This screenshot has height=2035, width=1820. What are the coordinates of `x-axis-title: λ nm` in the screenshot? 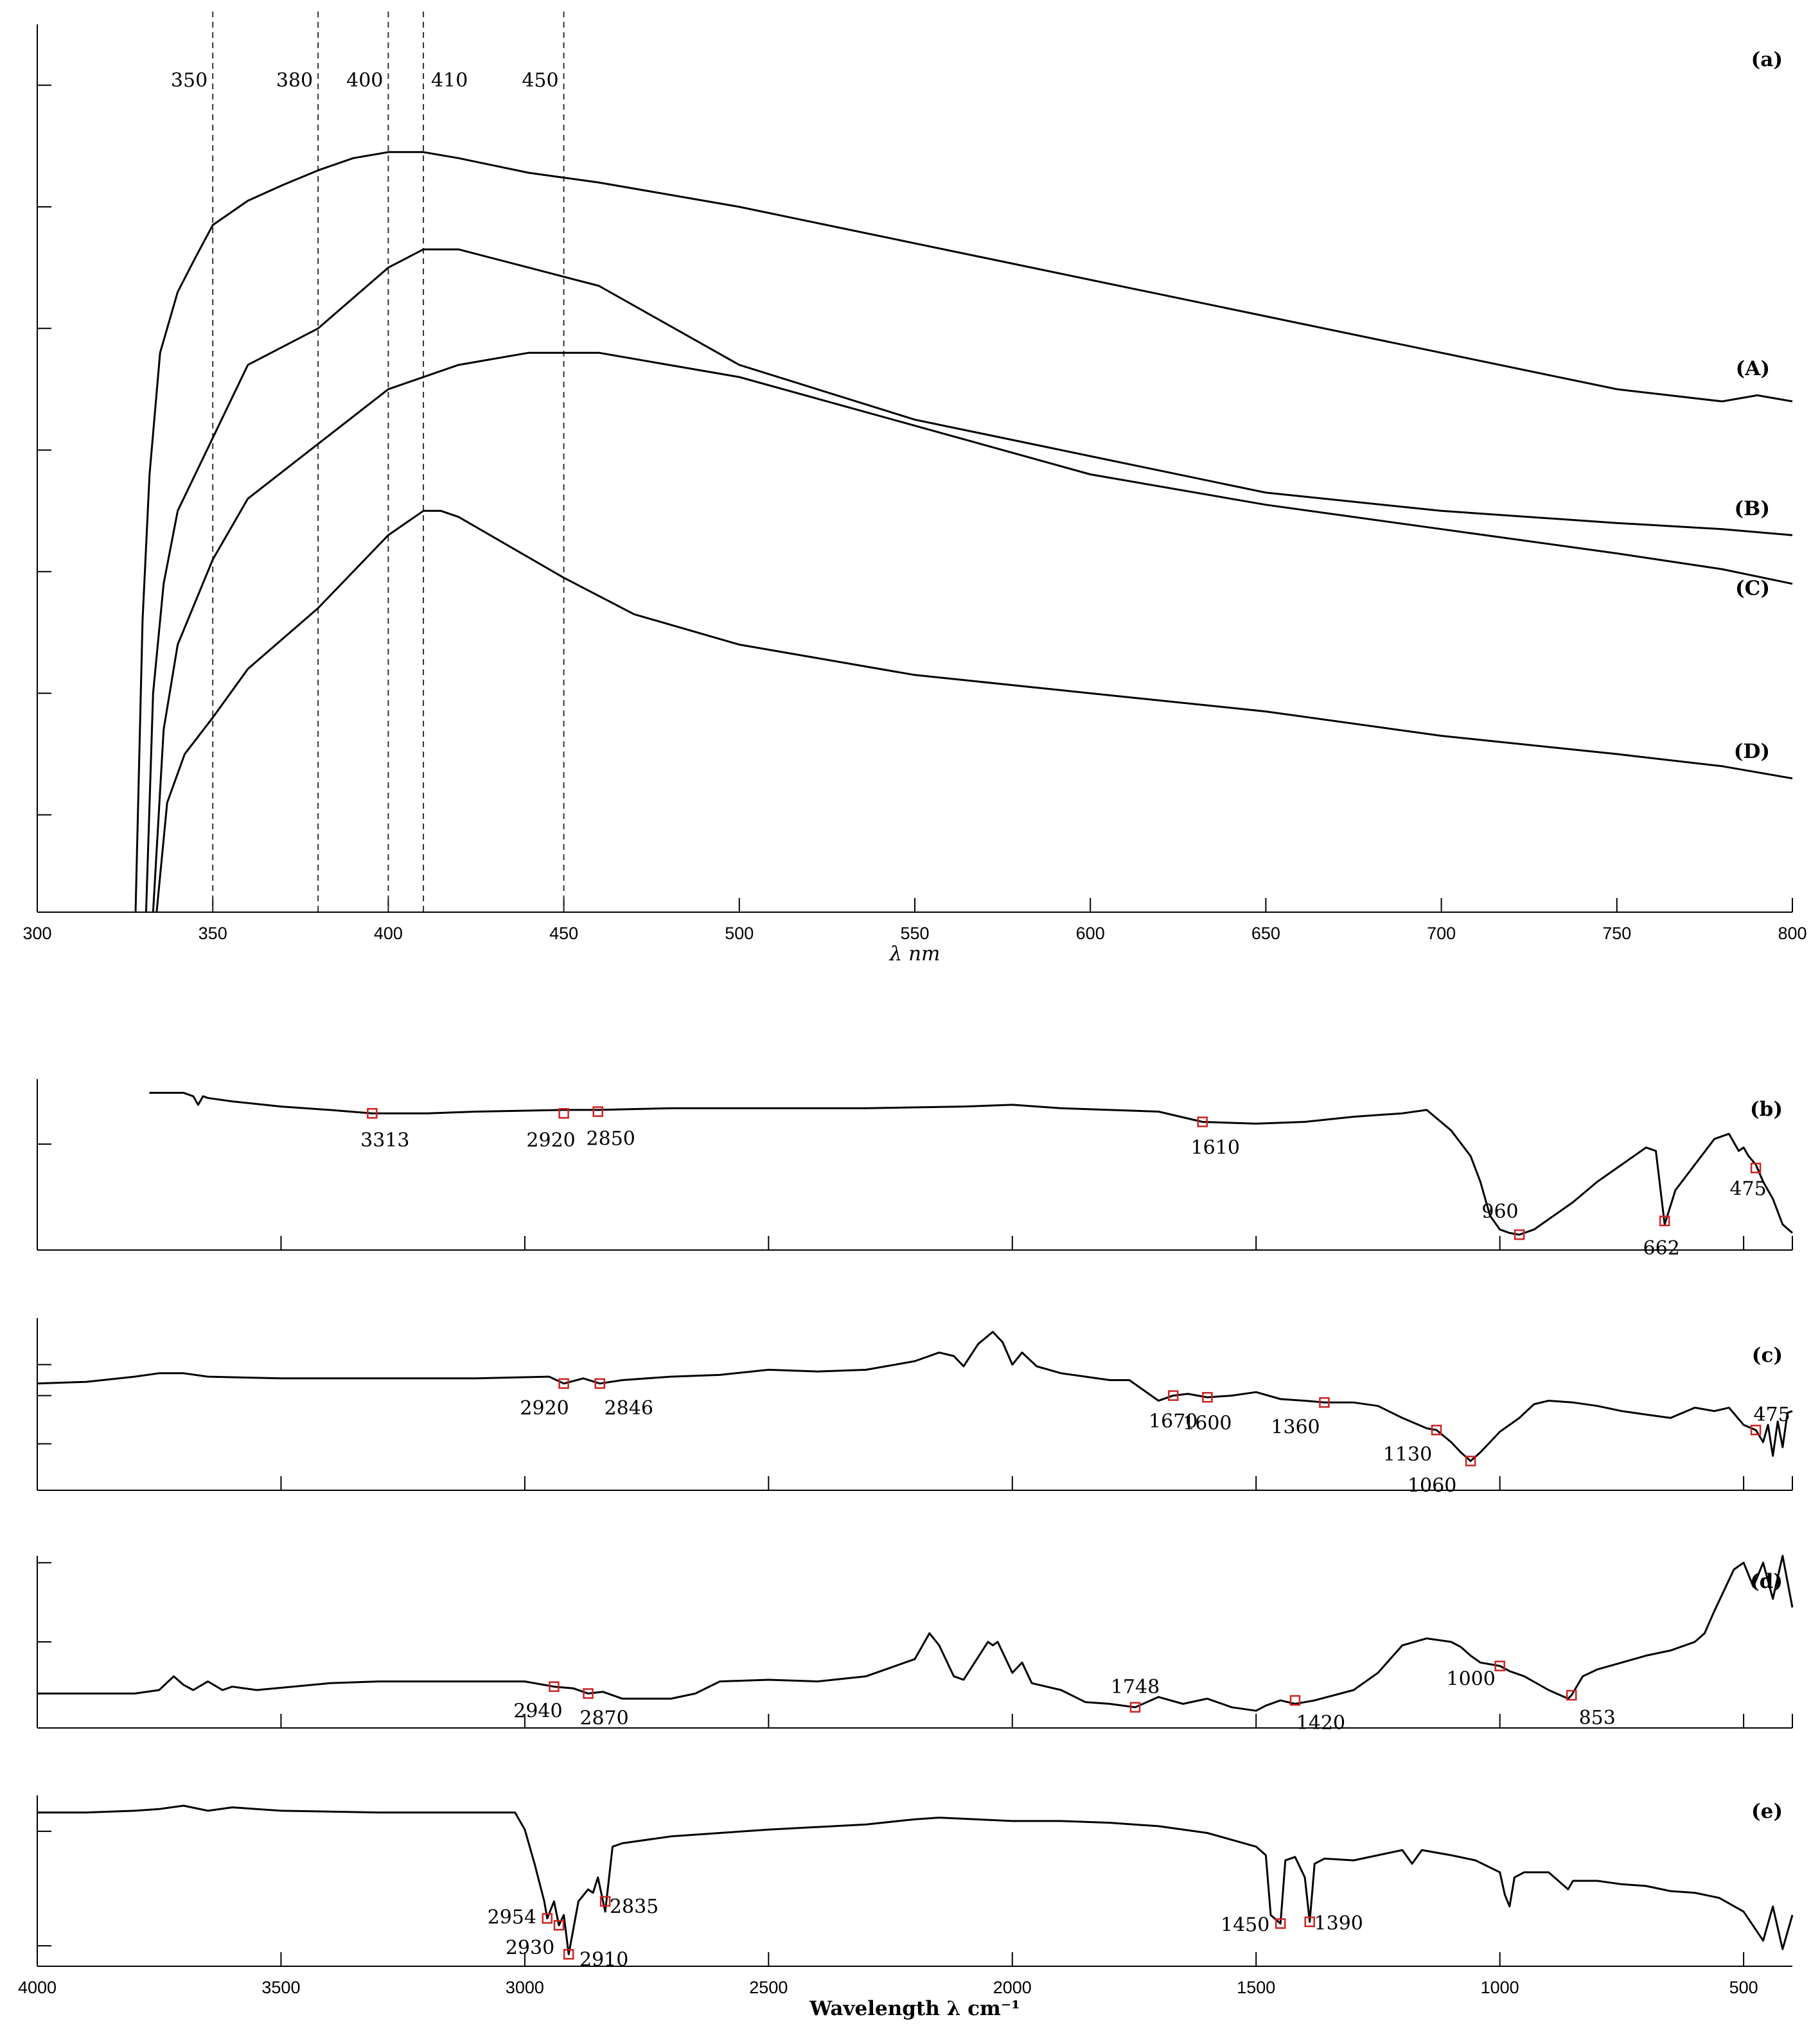 It's located at (914, 954).